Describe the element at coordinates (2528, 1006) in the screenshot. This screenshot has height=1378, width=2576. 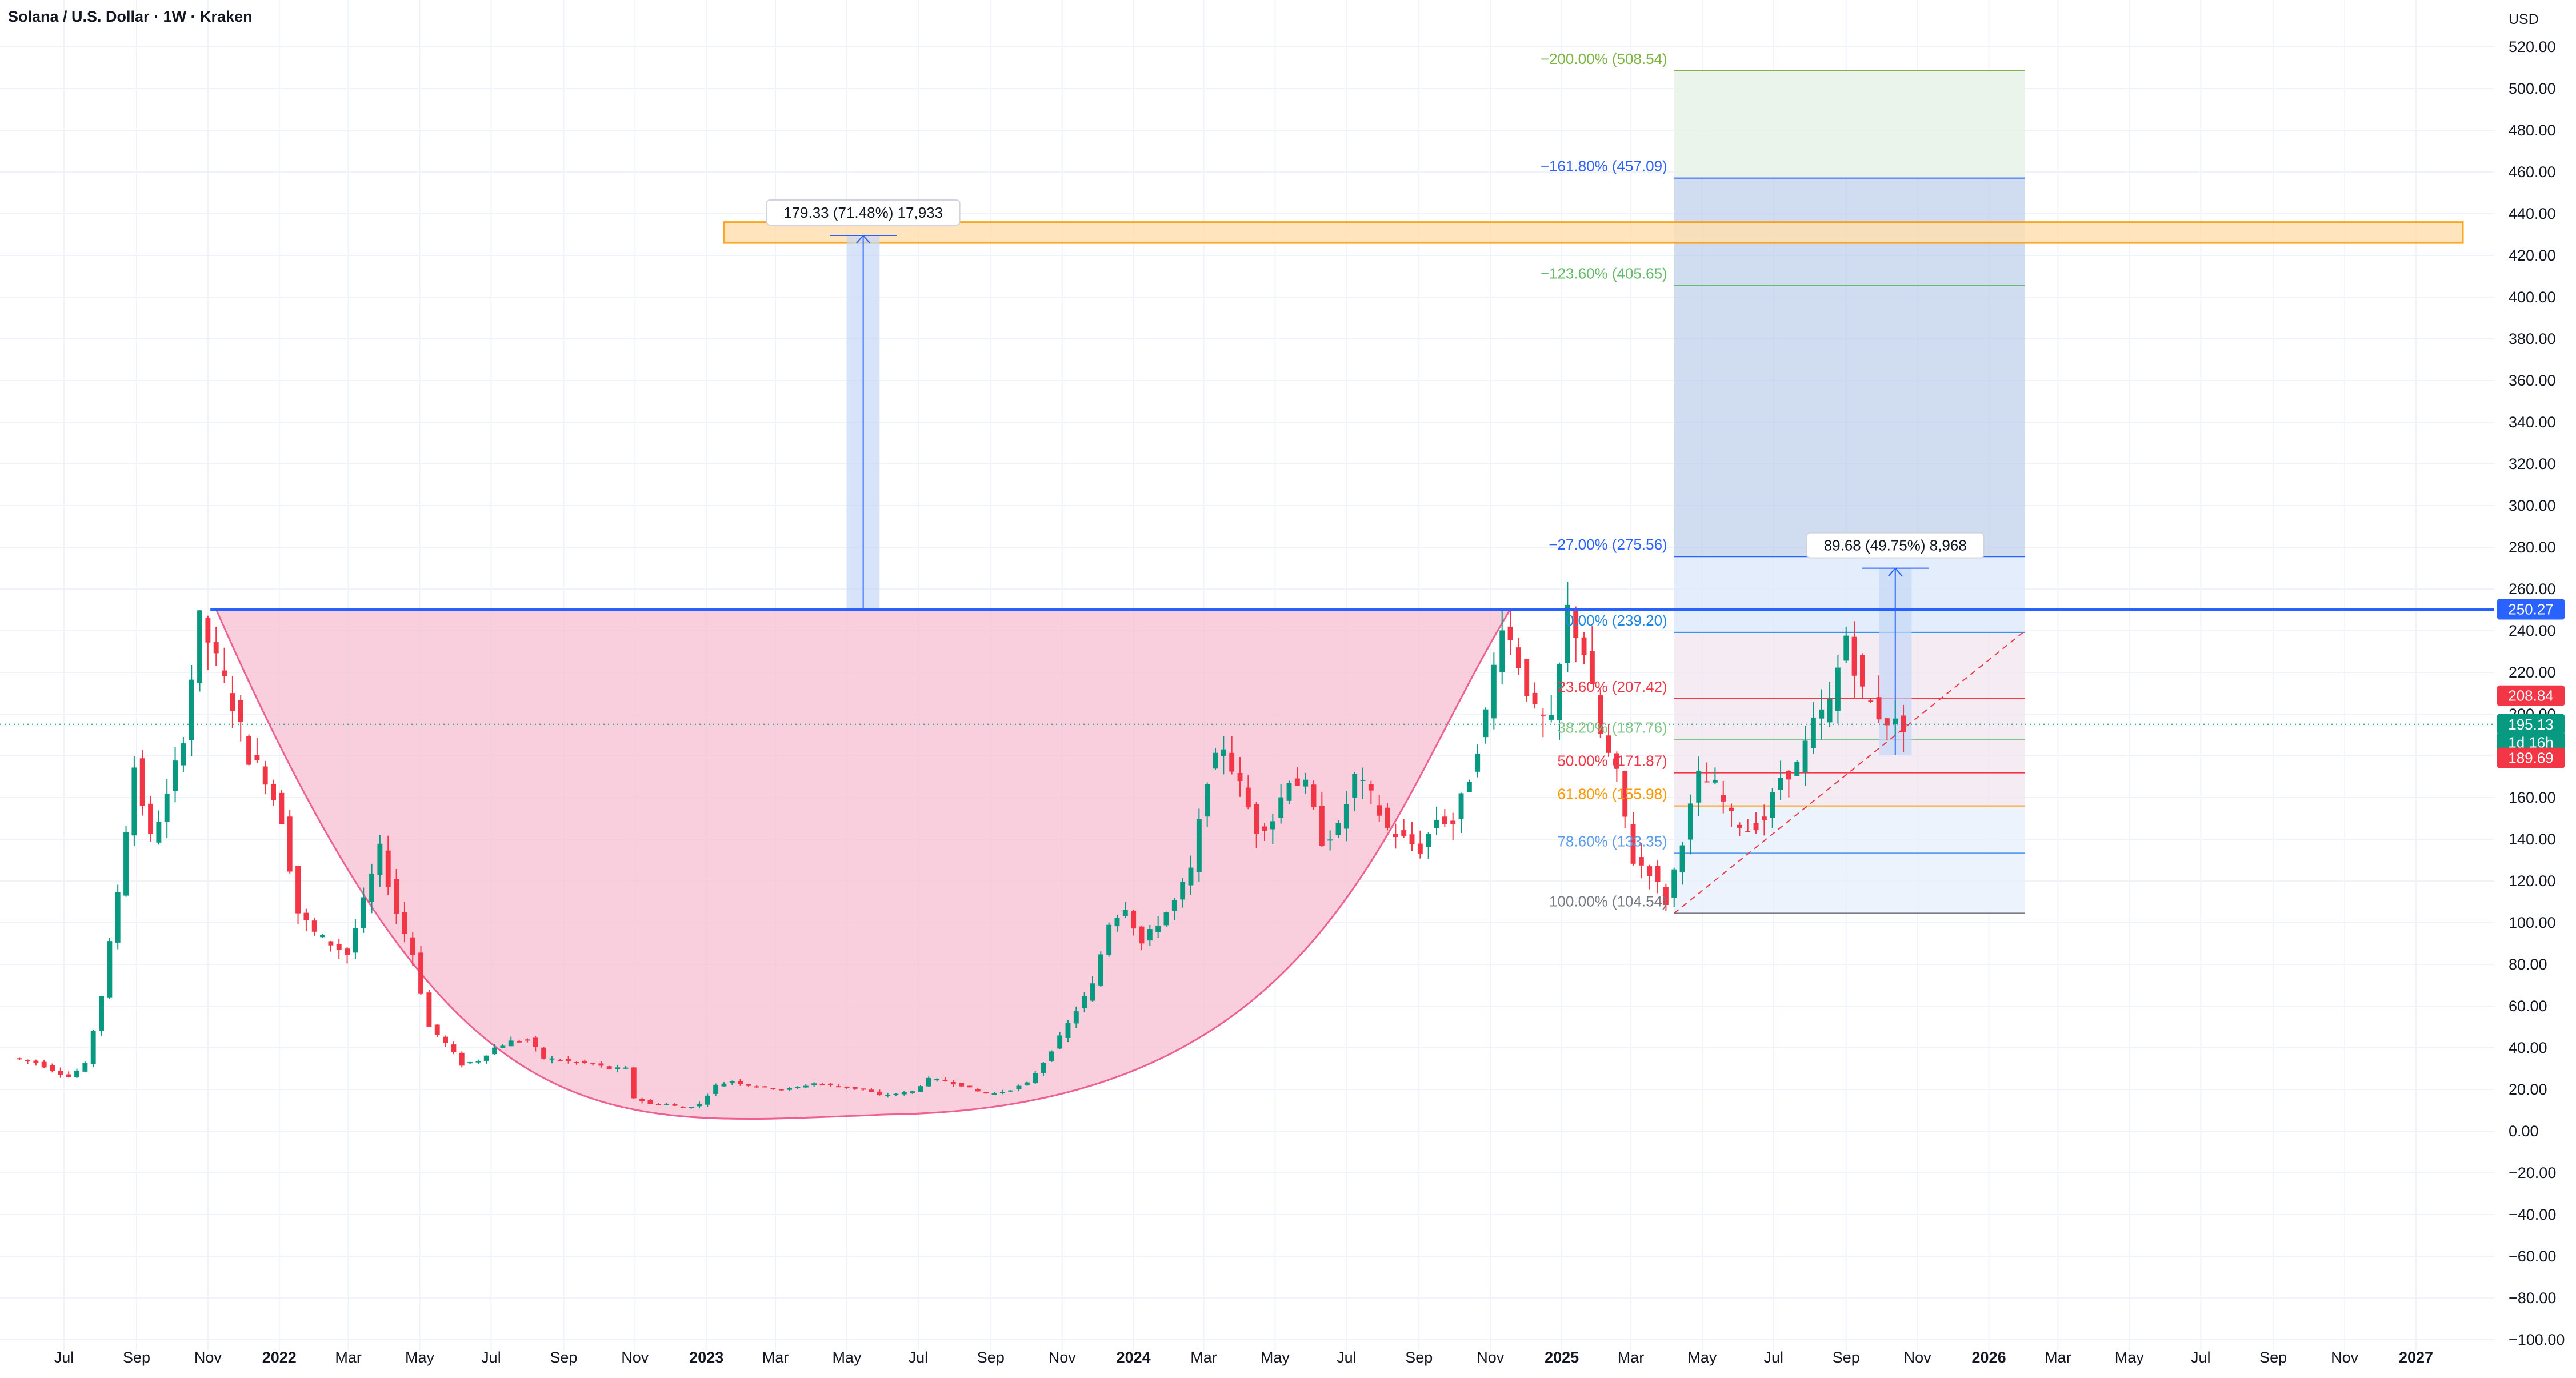
I see `price-tick-label: 60.00` at that location.